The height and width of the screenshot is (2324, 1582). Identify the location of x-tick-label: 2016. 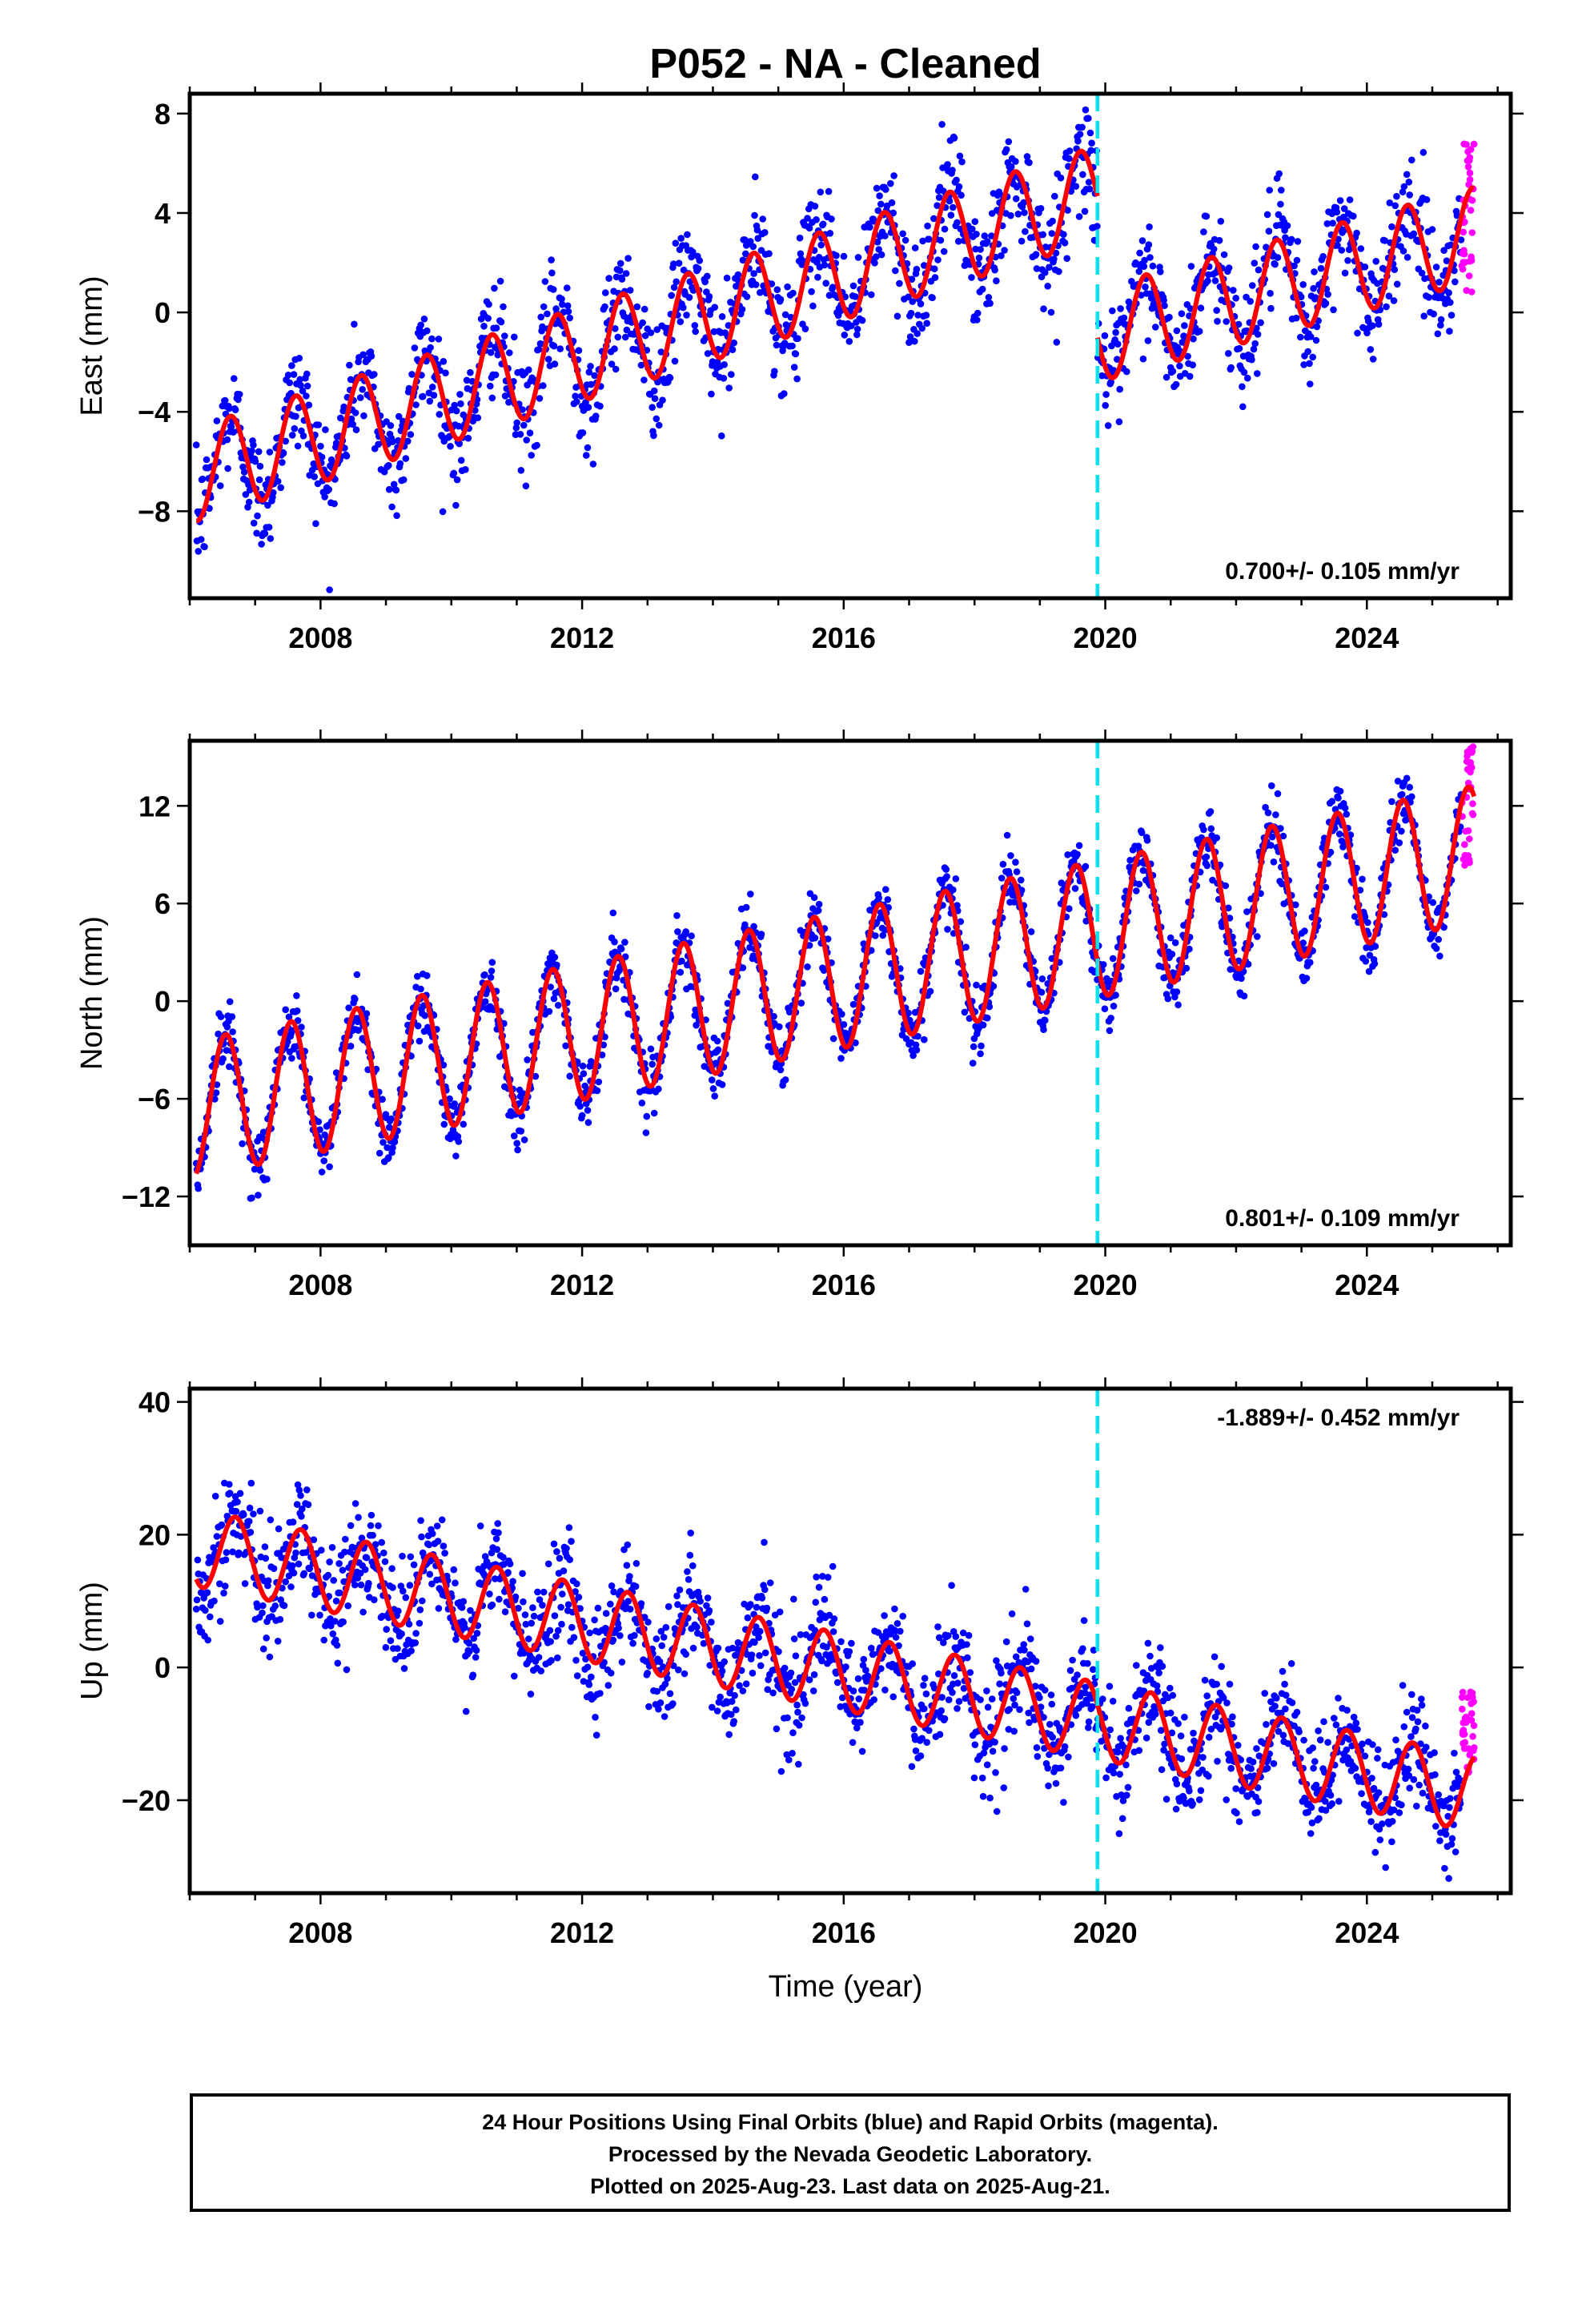
(844, 1285).